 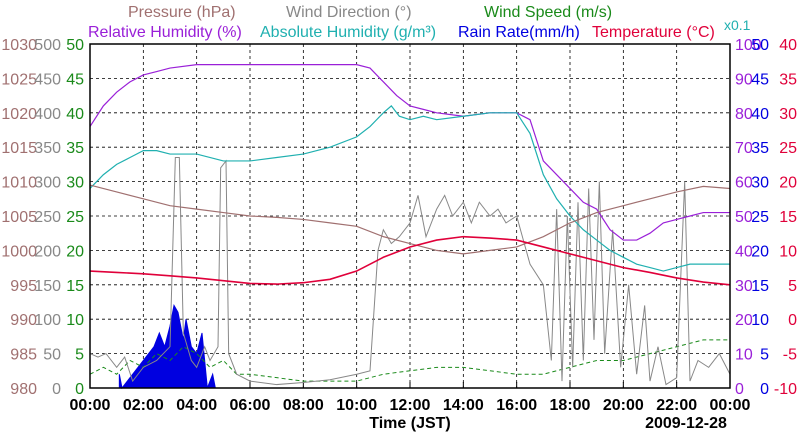 I want to click on relative-humidity-axis-tick: 80, so click(x=744, y=114).